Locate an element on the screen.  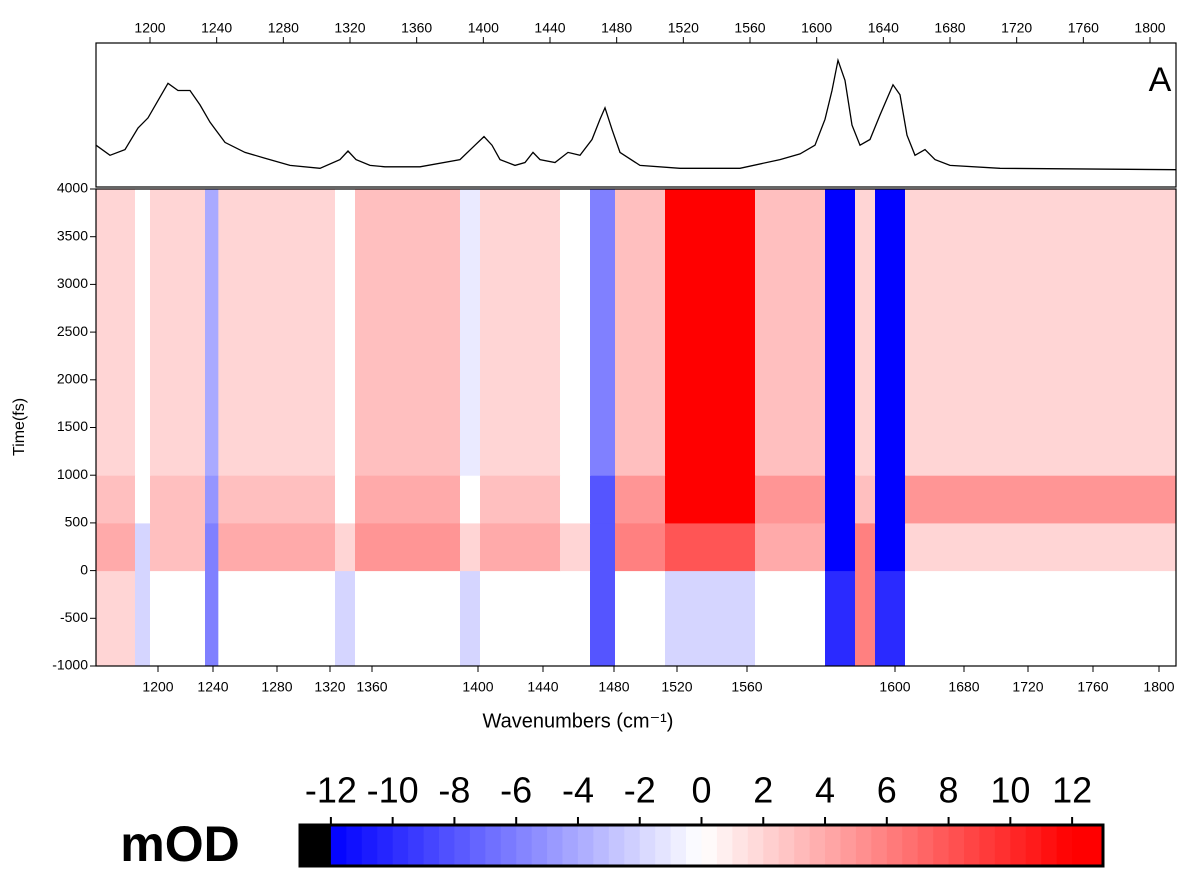
x-tick-label: 1560 is located at coordinates (746, 687).